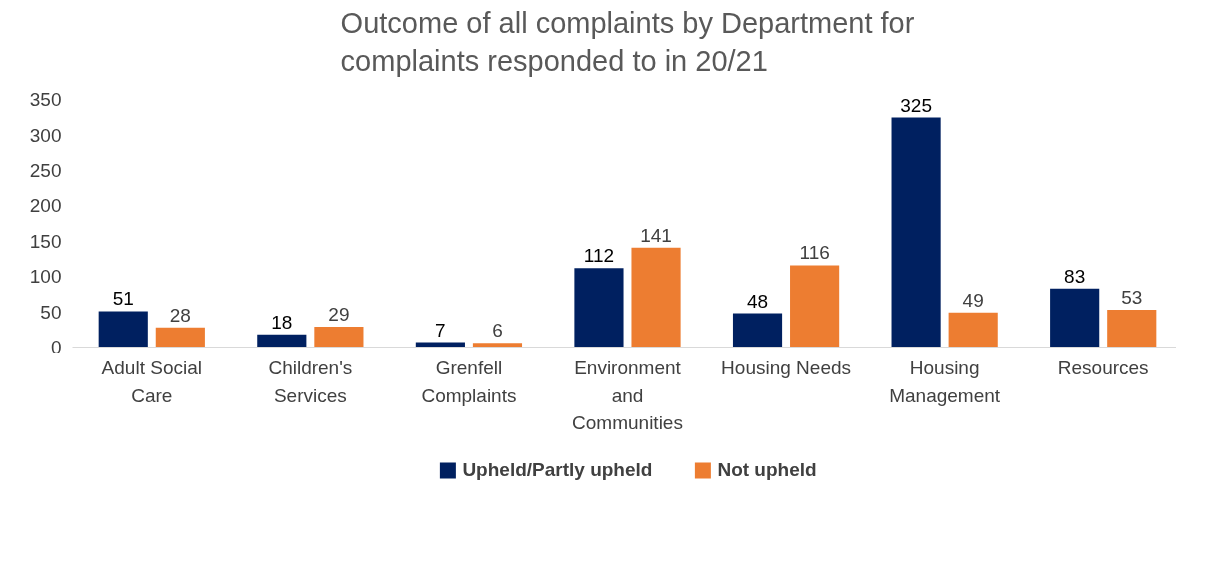  Describe the element at coordinates (51, 312) in the screenshot. I see `y-tick-label: 50` at that location.